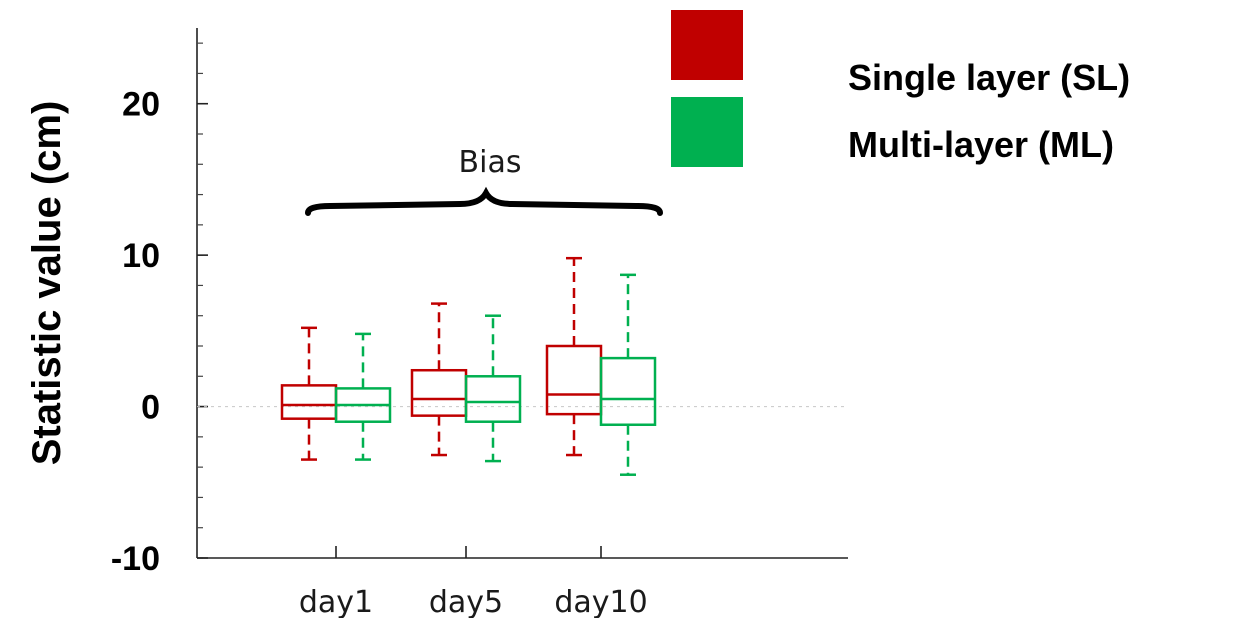 The width and height of the screenshot is (1253, 618). Describe the element at coordinates (484, 201) in the screenshot. I see `bias-brace` at that location.